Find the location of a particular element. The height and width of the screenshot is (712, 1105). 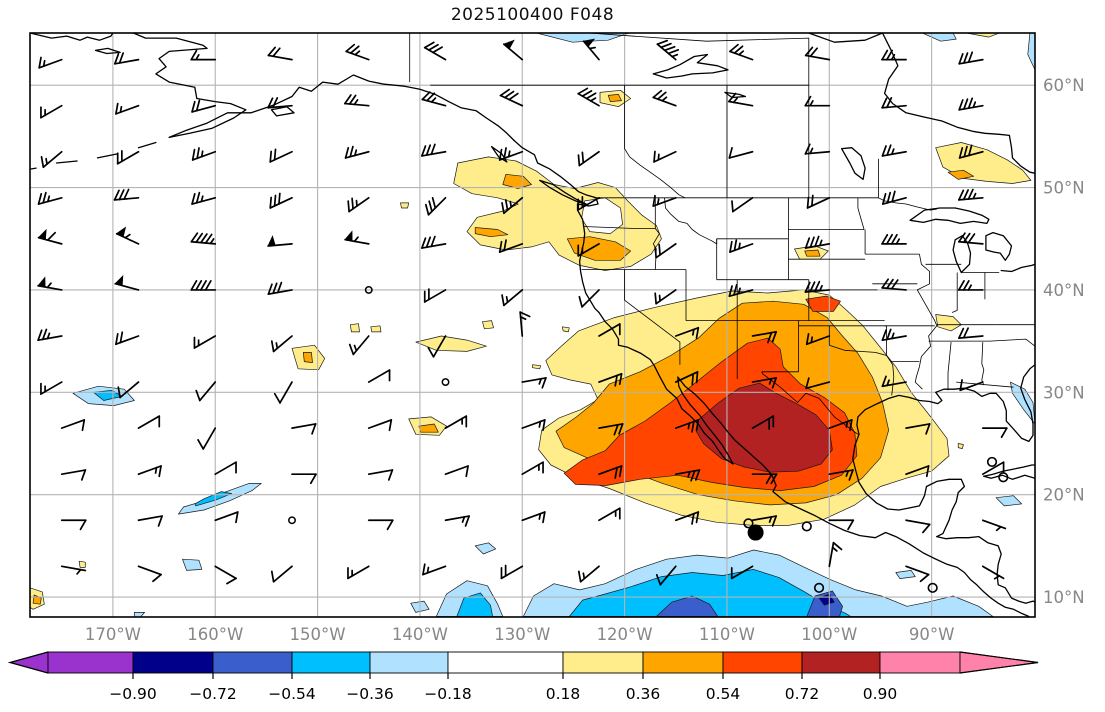

storm-marker-filled is located at coordinates (755, 532).